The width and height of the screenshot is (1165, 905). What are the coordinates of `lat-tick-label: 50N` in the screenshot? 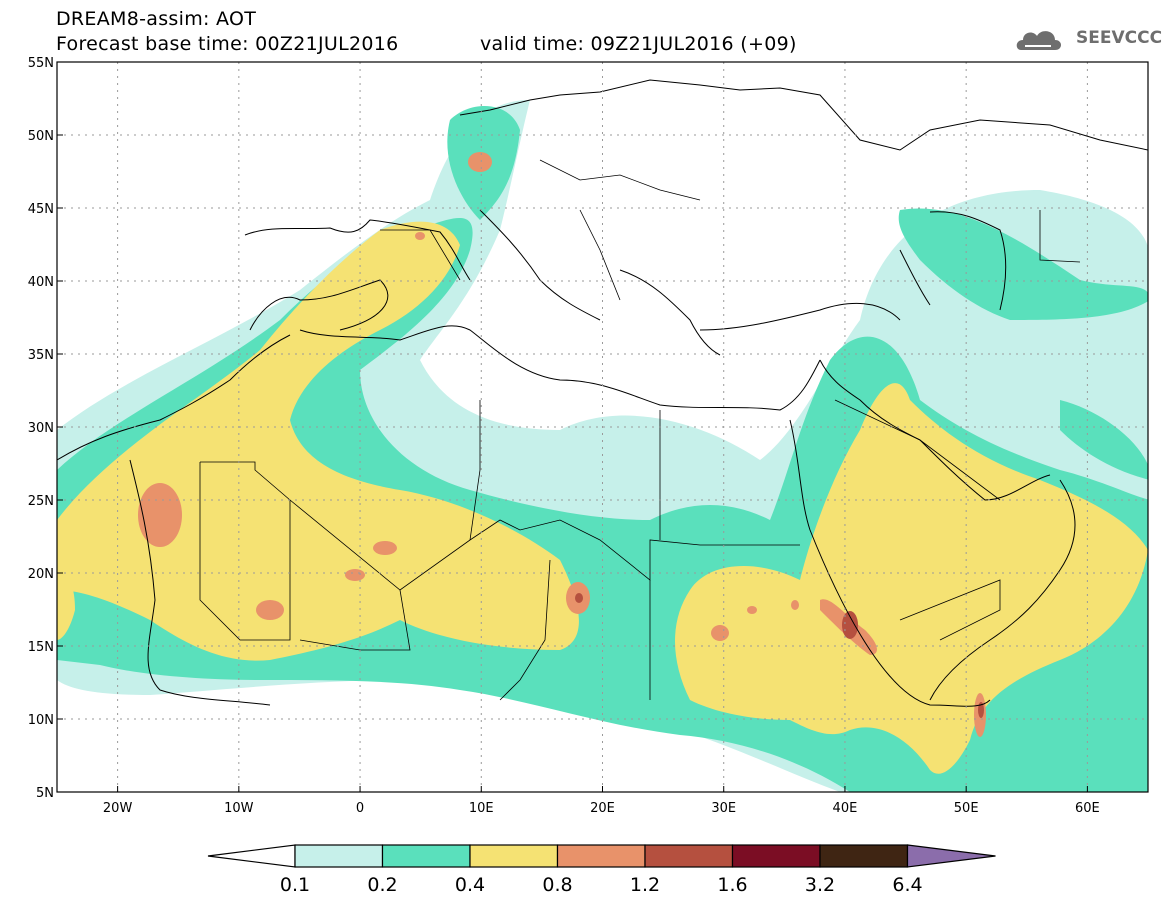 It's located at (41, 136).